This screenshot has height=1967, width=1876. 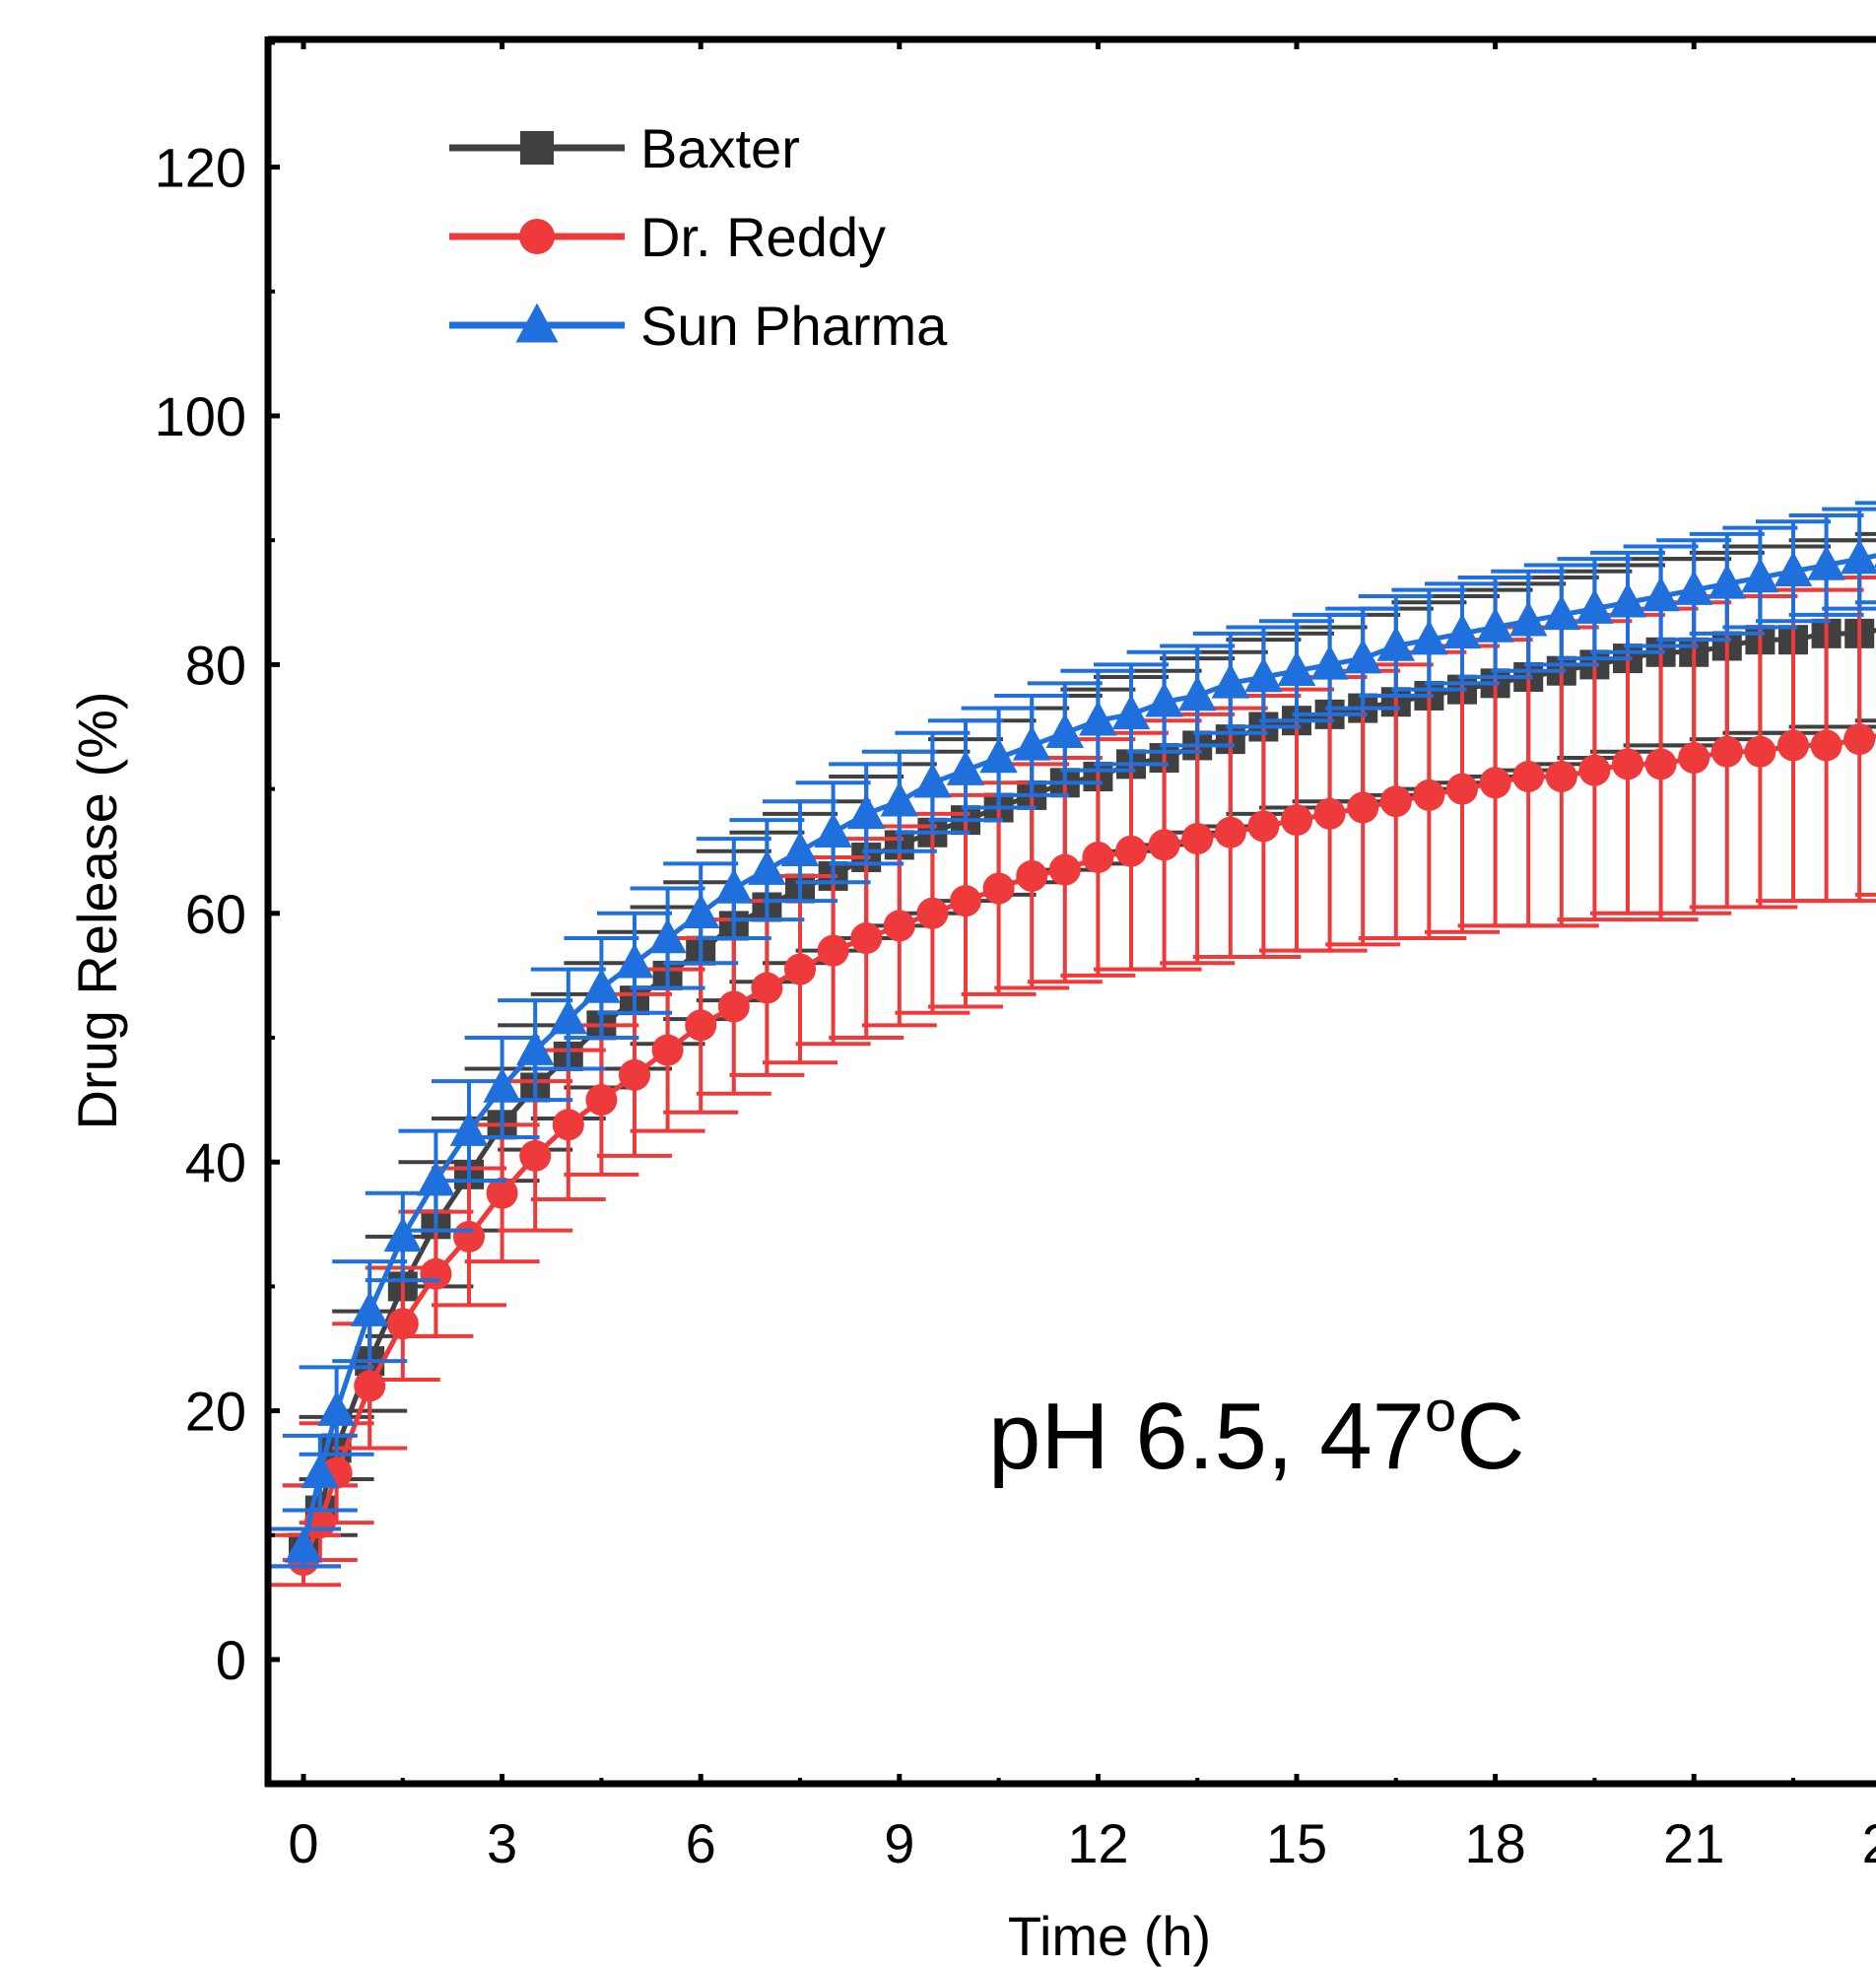 I want to click on x-tick-label: 15, so click(x=1297, y=1843).